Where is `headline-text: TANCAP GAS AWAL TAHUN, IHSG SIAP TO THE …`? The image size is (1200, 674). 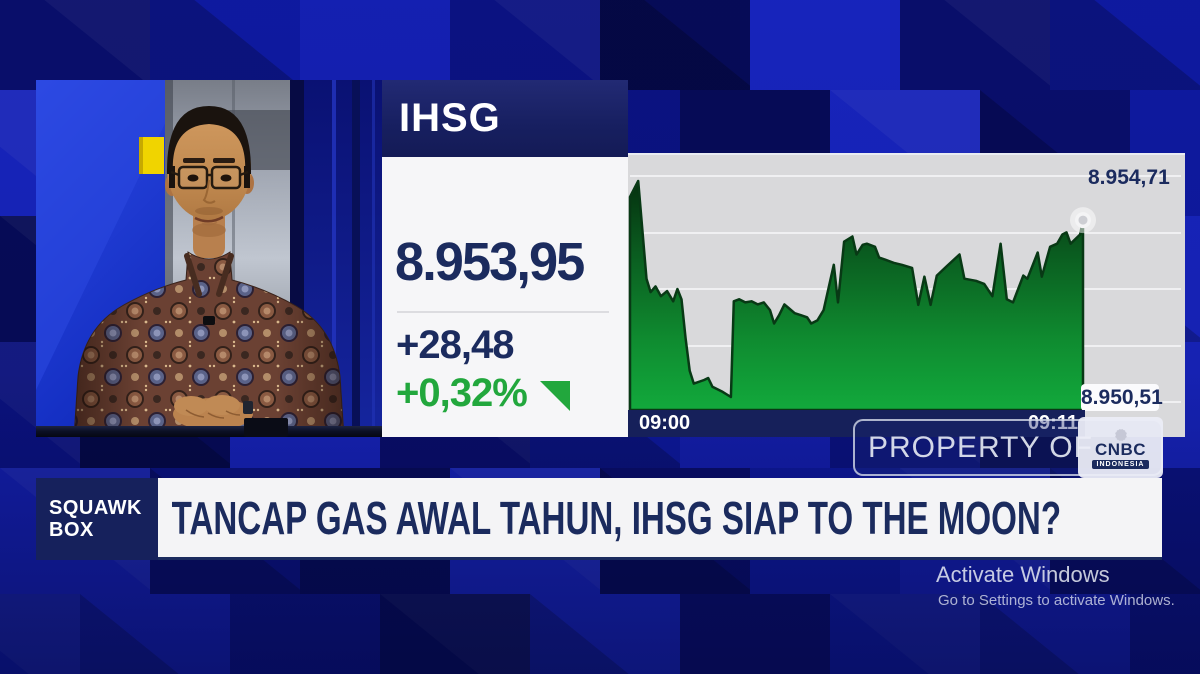
headline-text: TANCAP GAS AWAL TAHUN, IHSG SIAP TO THE … is located at coordinates (616, 517).